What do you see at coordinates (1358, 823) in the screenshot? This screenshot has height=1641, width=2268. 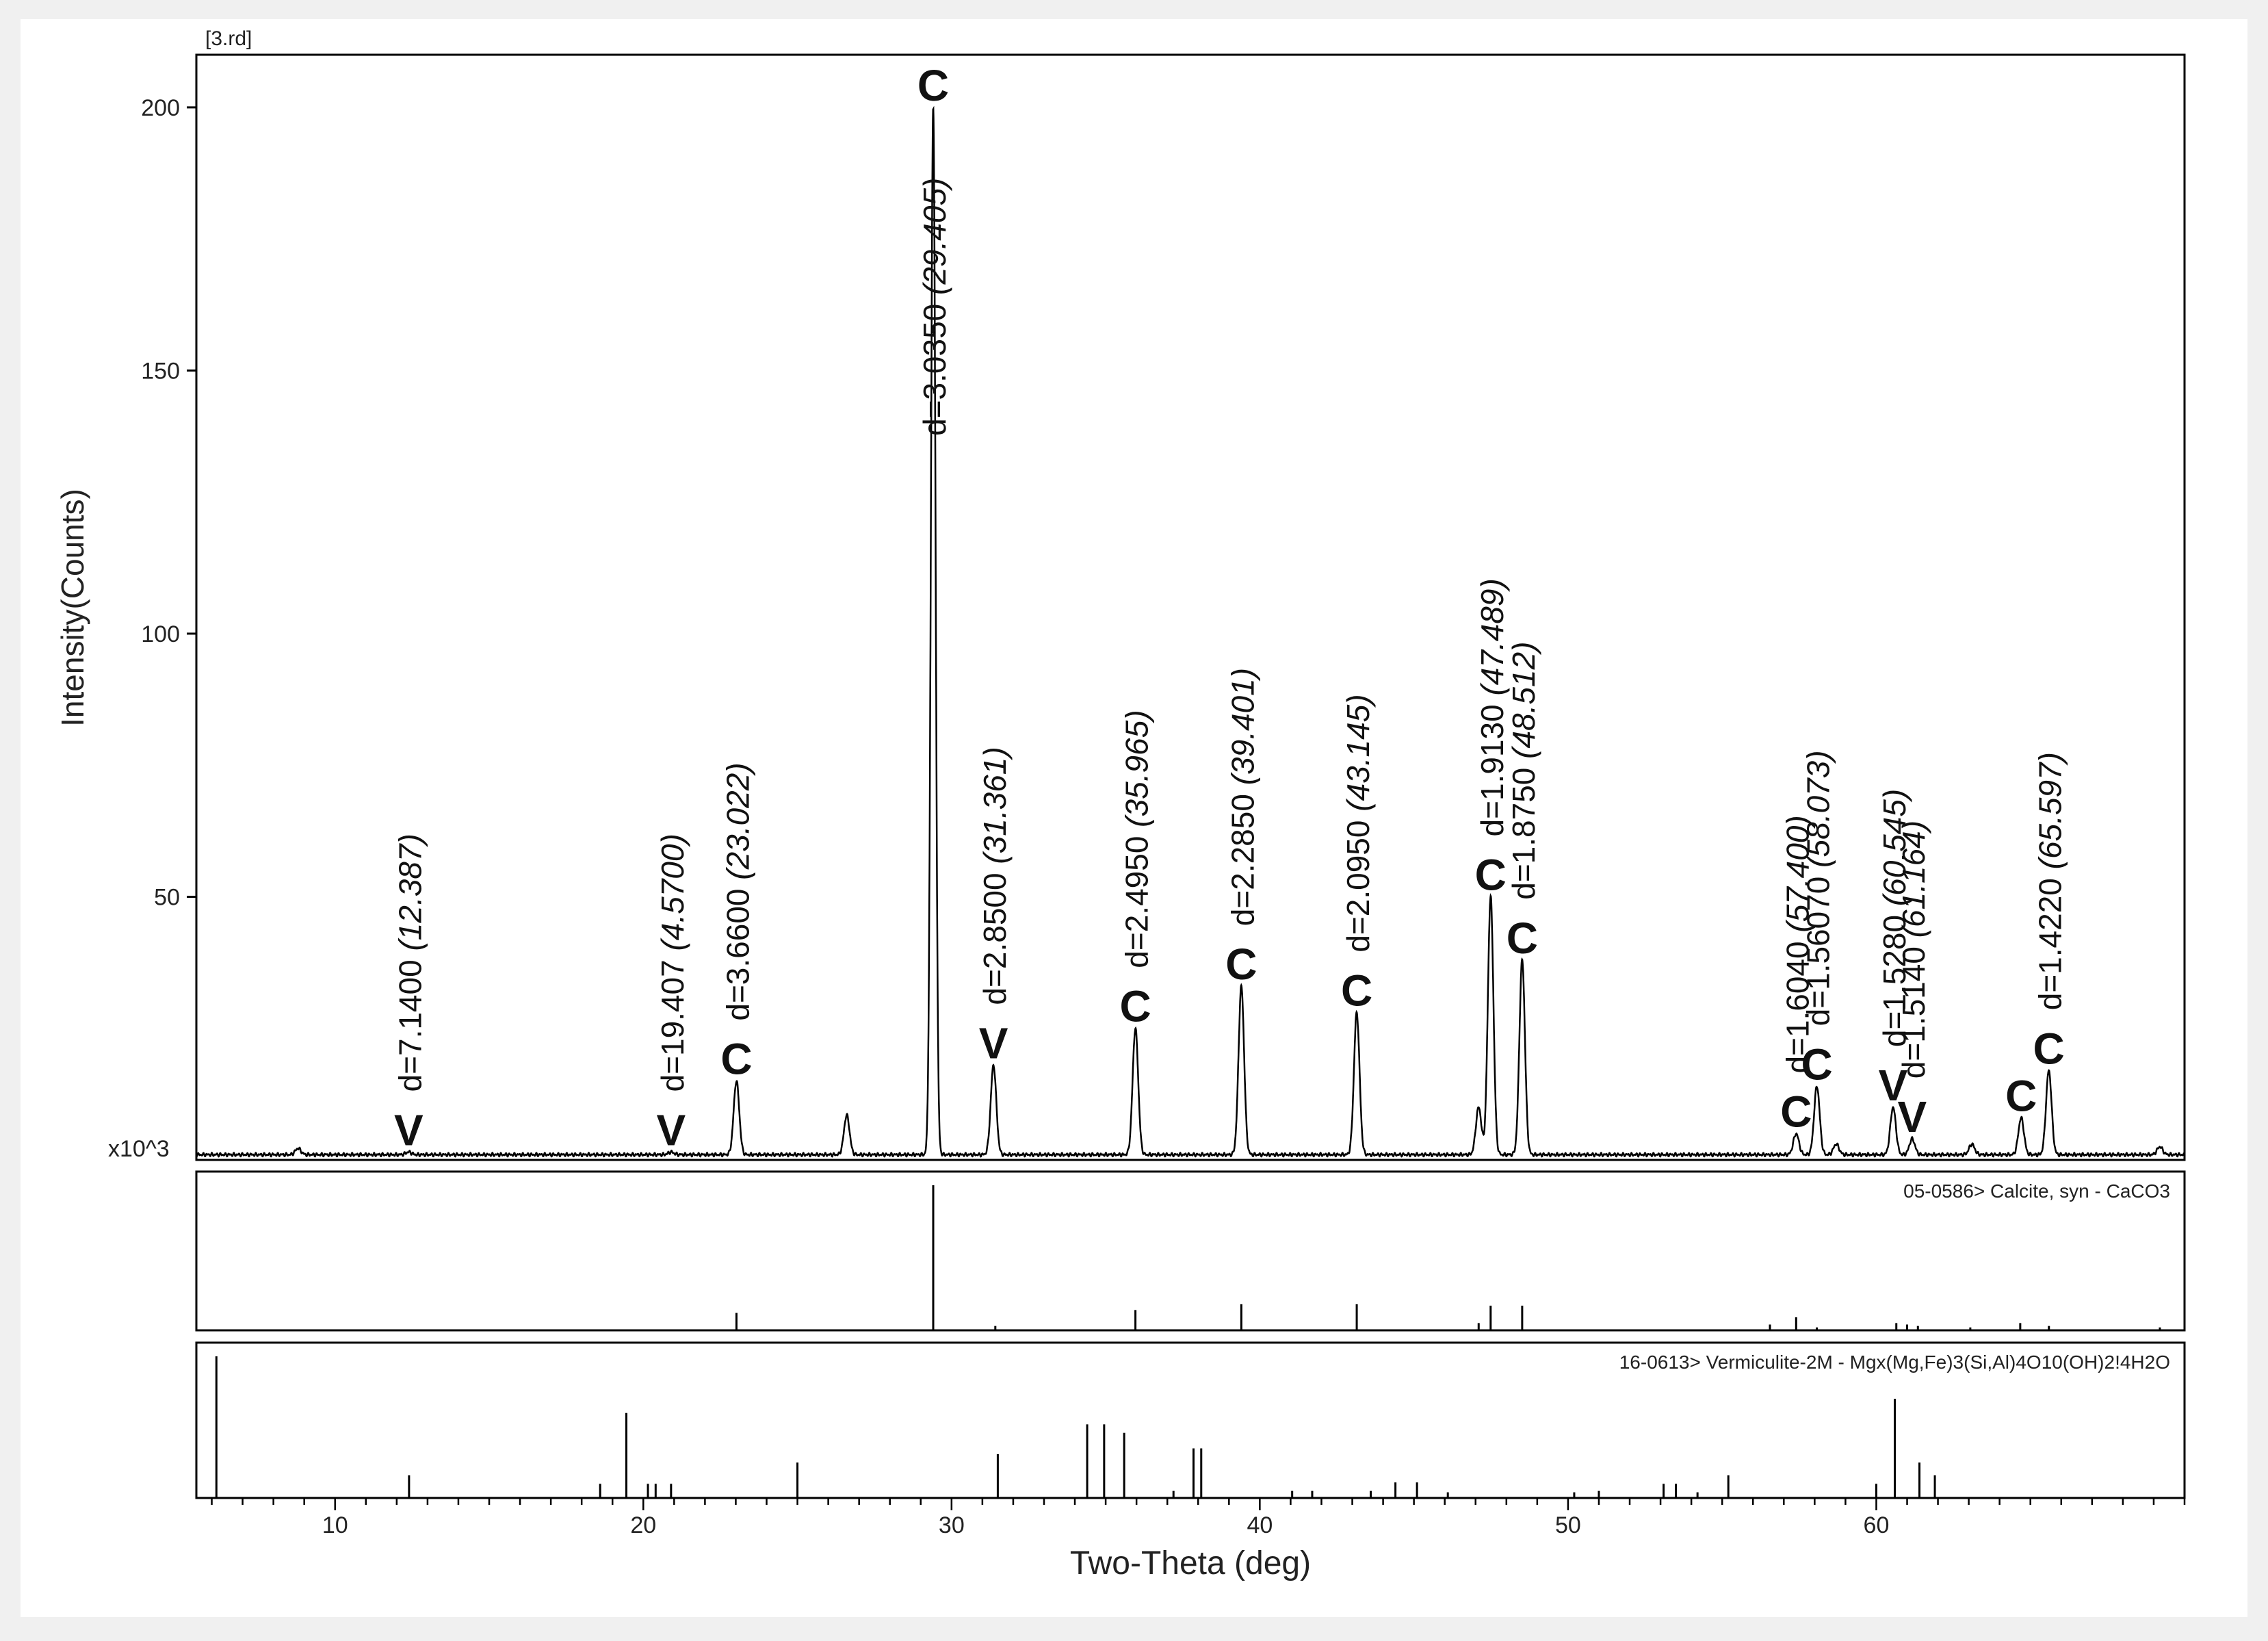 I see `peak-d-spacing-label: d=2.0950 (43.145)` at bounding box center [1358, 823].